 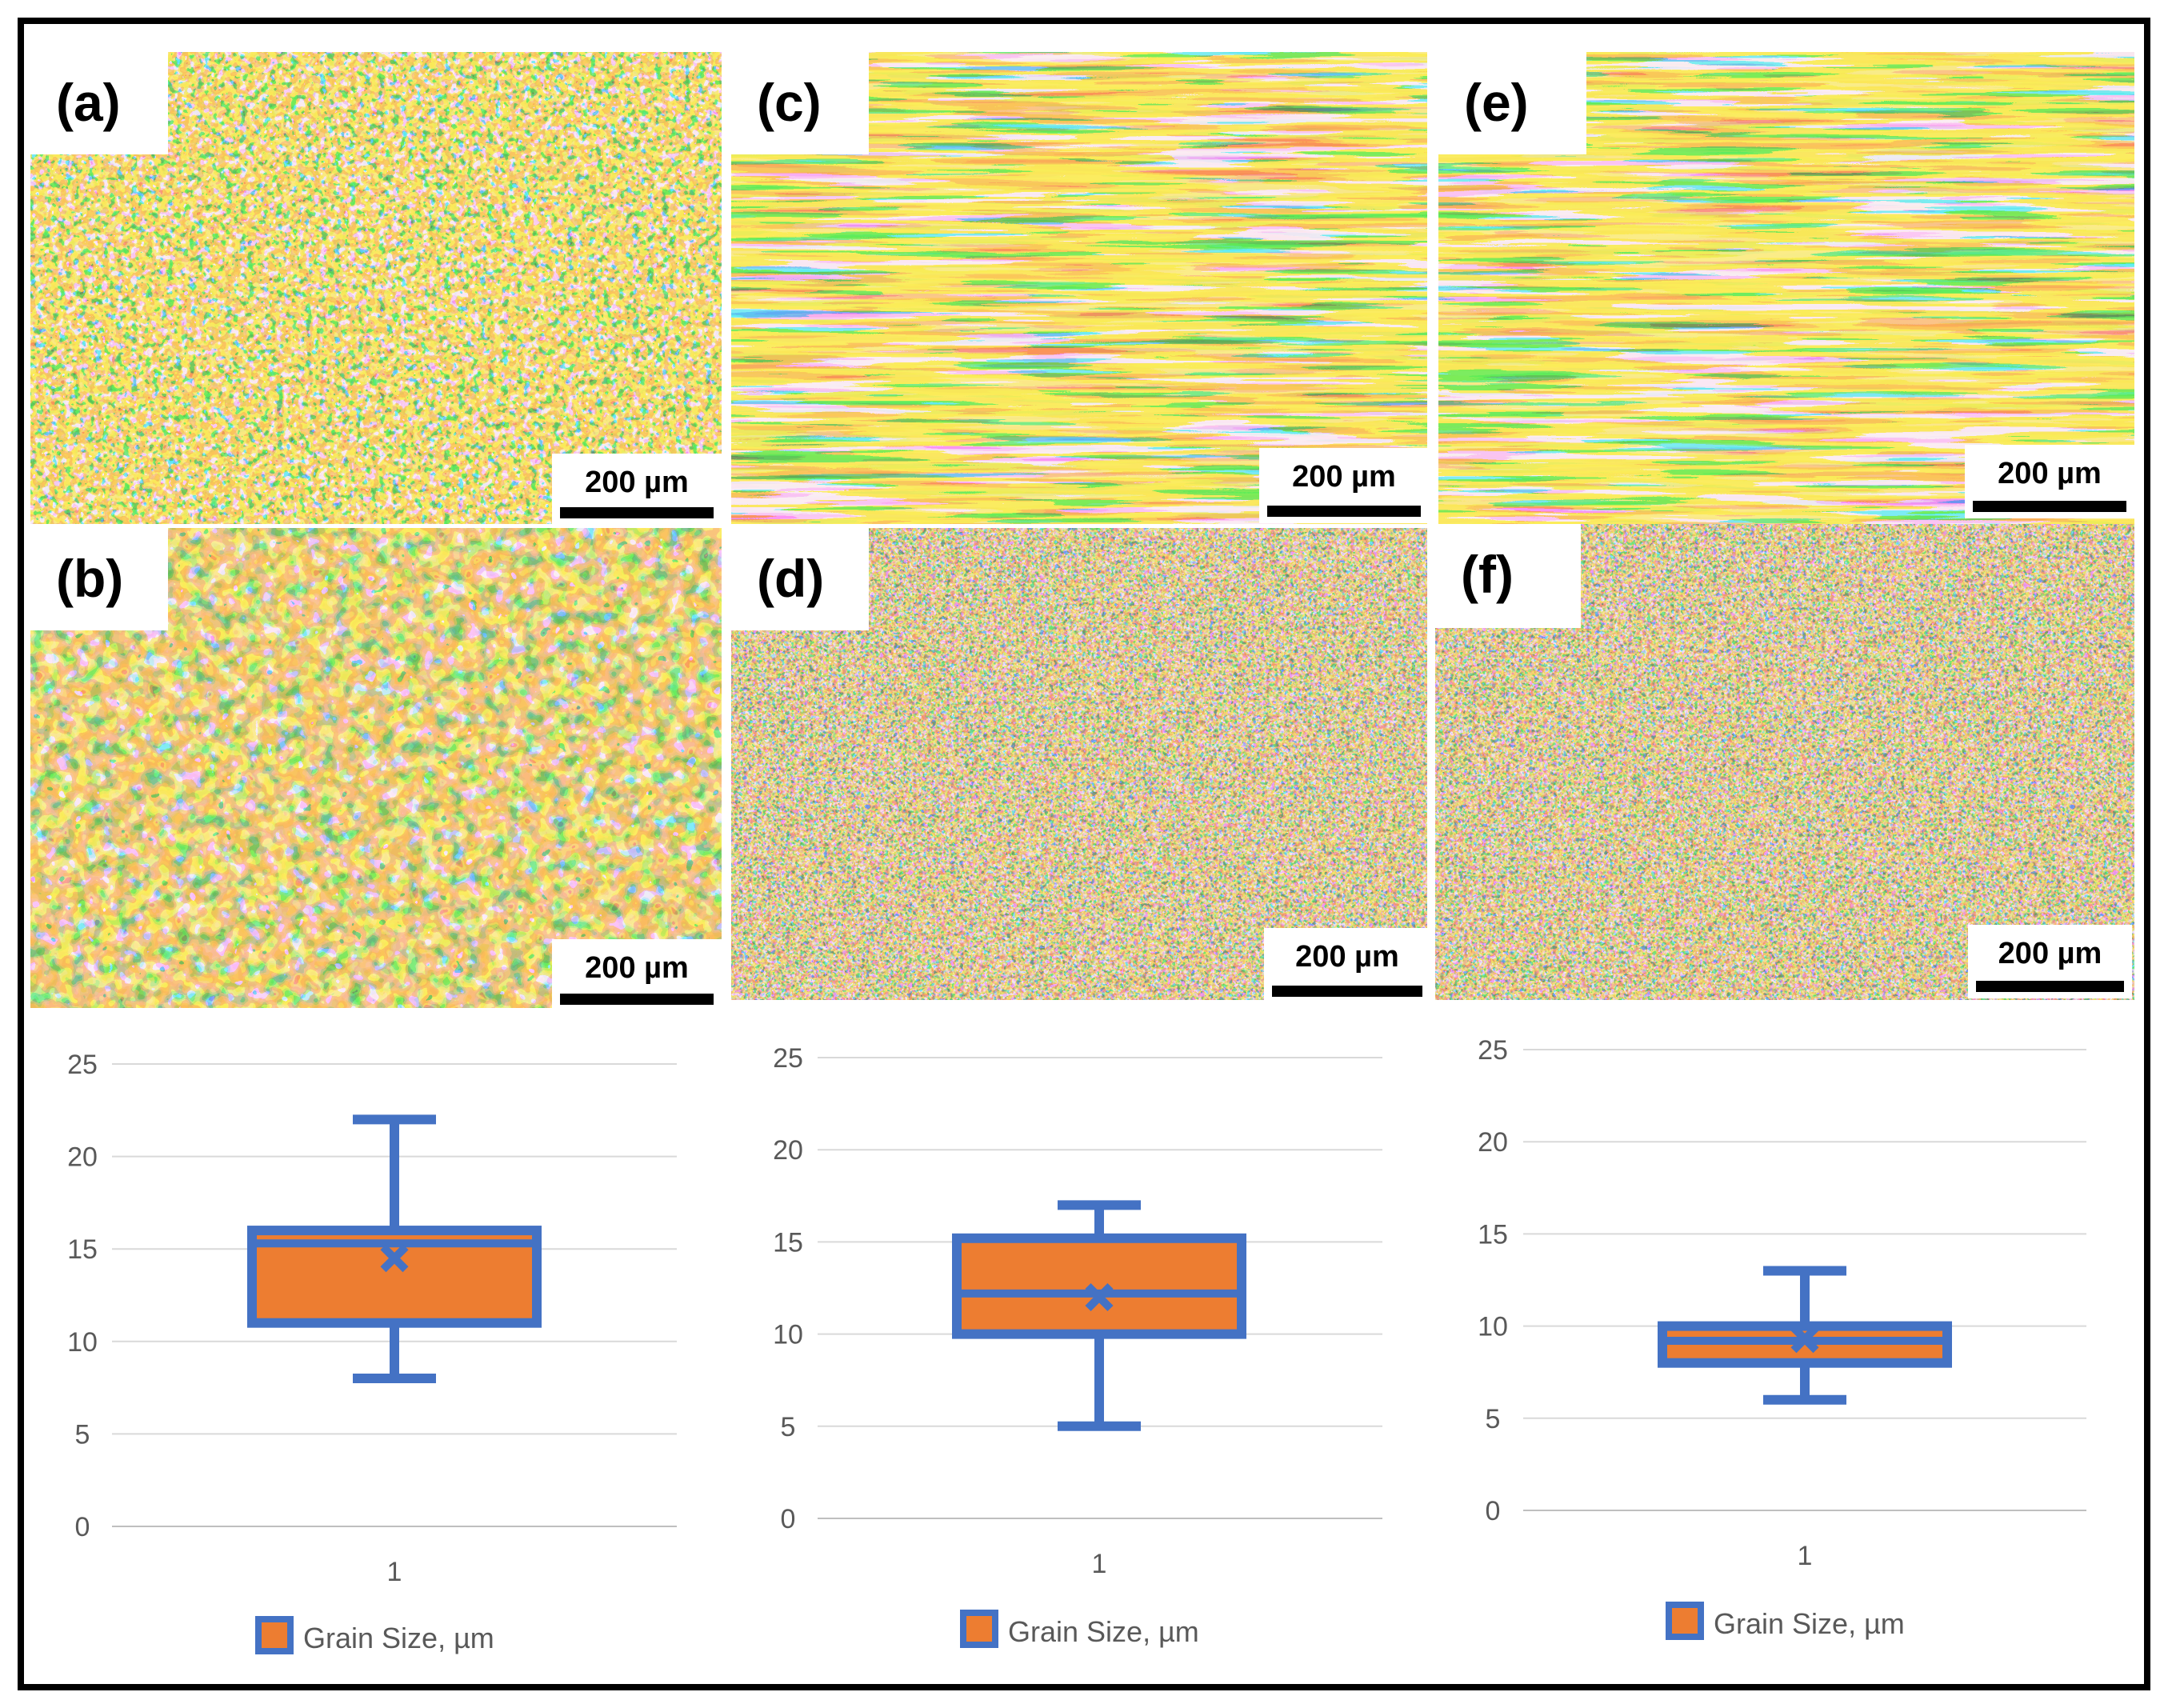 I want to click on micrograph-panel: (f) 200 µm, so click(x=1784, y=762).